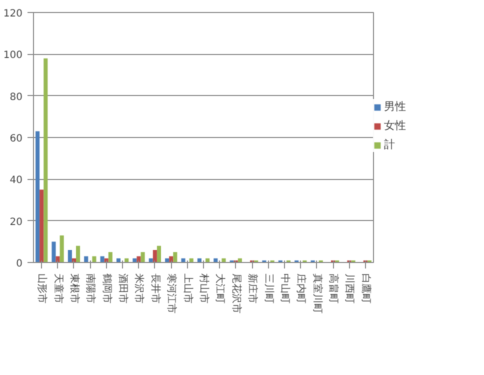 This screenshot has height=375, width=484. What do you see at coordinates (90, 289) in the screenshot?
I see `x-tick-label: 南陽市` at bounding box center [90, 289].